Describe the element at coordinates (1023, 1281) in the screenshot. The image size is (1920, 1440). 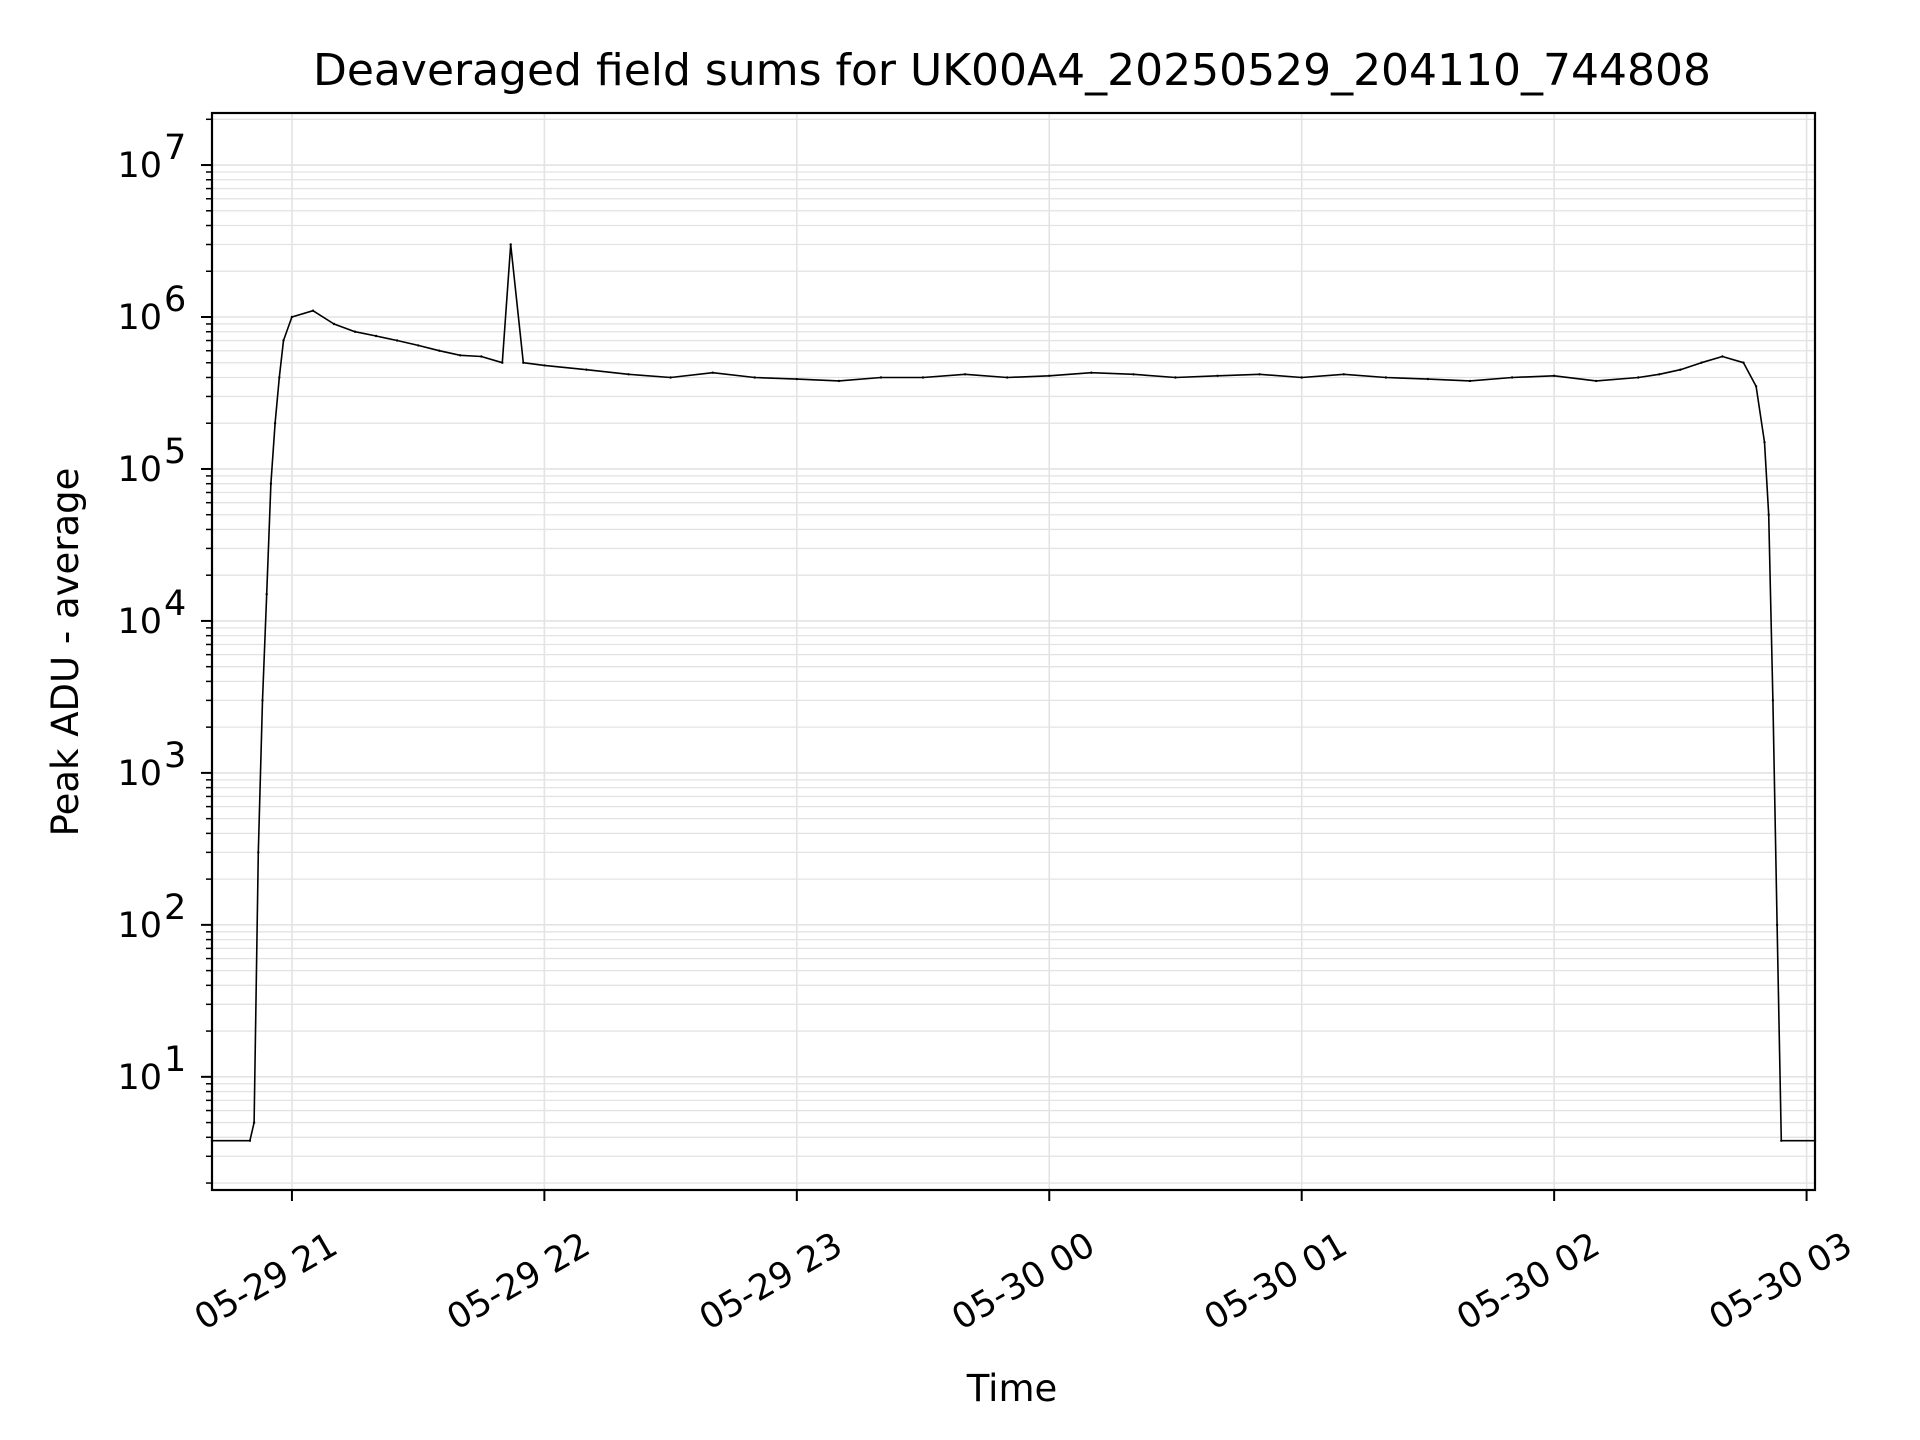
I see `x-tick-label: 05-30 00` at that location.